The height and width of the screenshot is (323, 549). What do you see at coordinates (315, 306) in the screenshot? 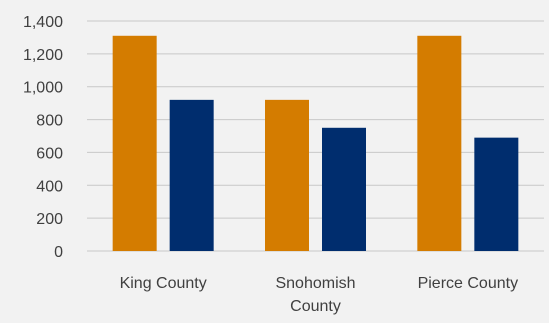
I see `x-category-label: County` at bounding box center [315, 306].